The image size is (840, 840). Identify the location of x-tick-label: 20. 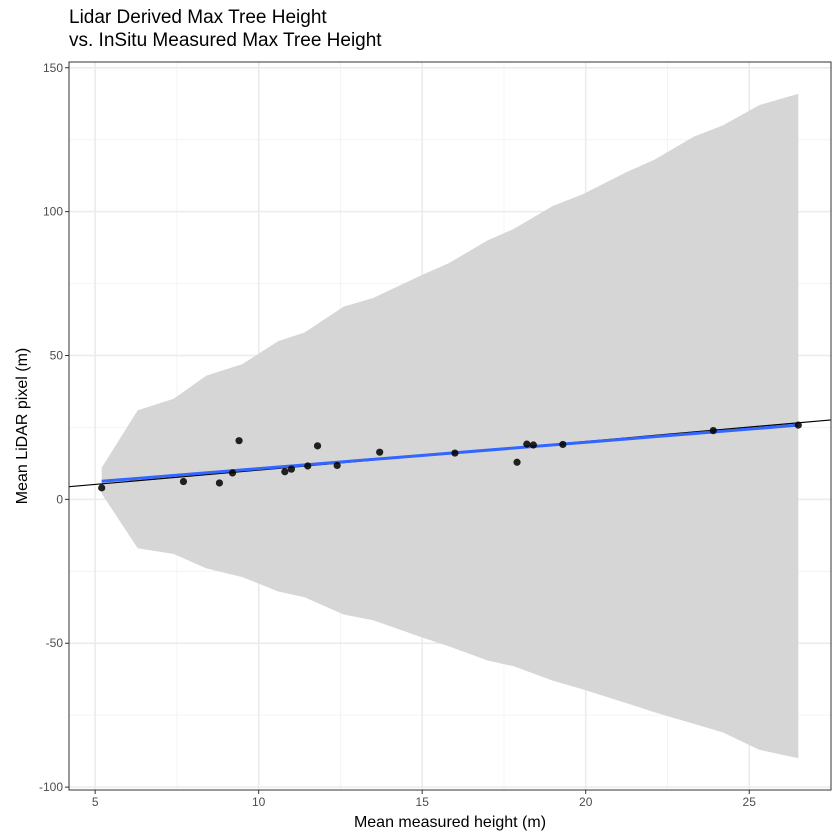
(586, 802).